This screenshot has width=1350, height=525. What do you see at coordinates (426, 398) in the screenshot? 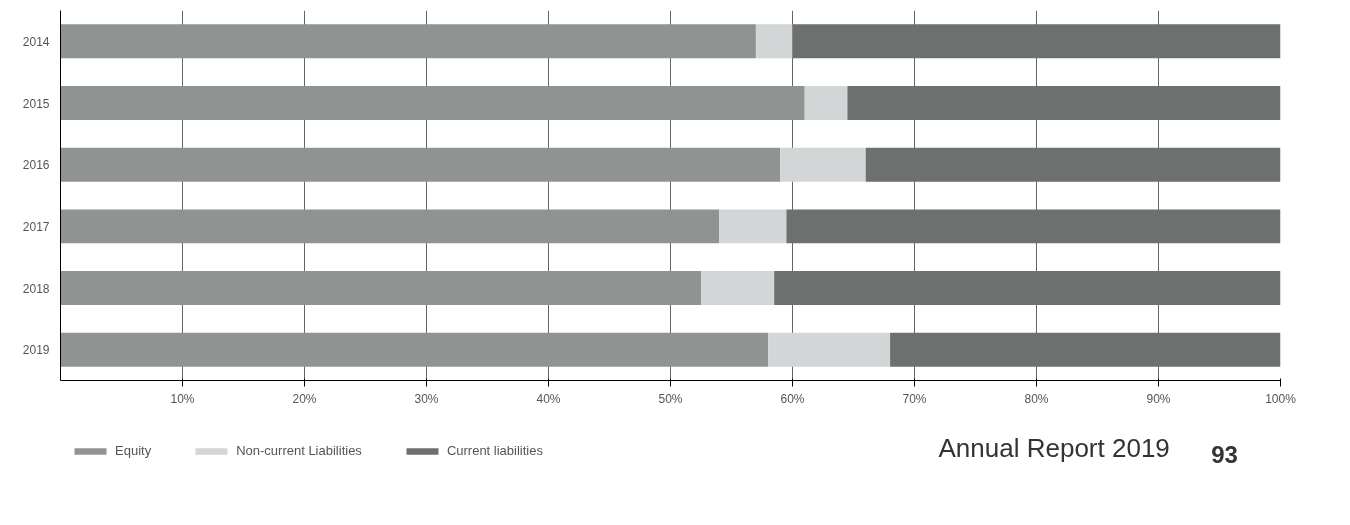
I see `x-tick-label: 30%` at bounding box center [426, 398].